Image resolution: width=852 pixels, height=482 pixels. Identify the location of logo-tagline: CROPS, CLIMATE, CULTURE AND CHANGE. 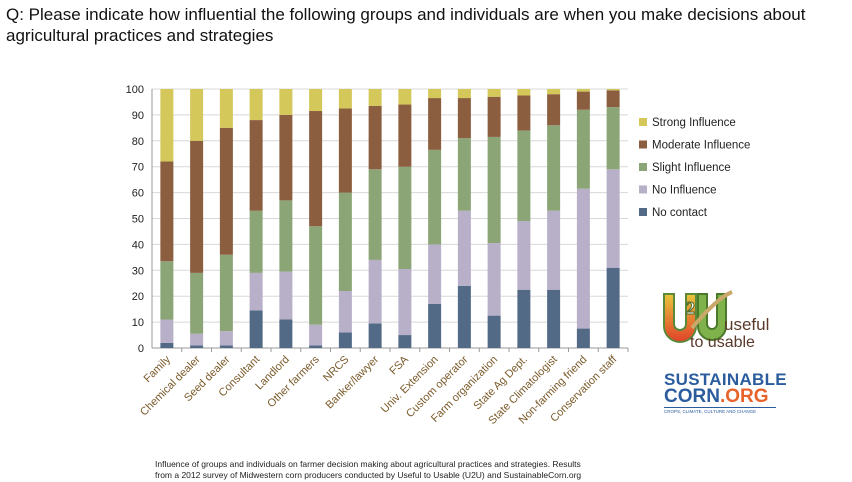
(720, 410).